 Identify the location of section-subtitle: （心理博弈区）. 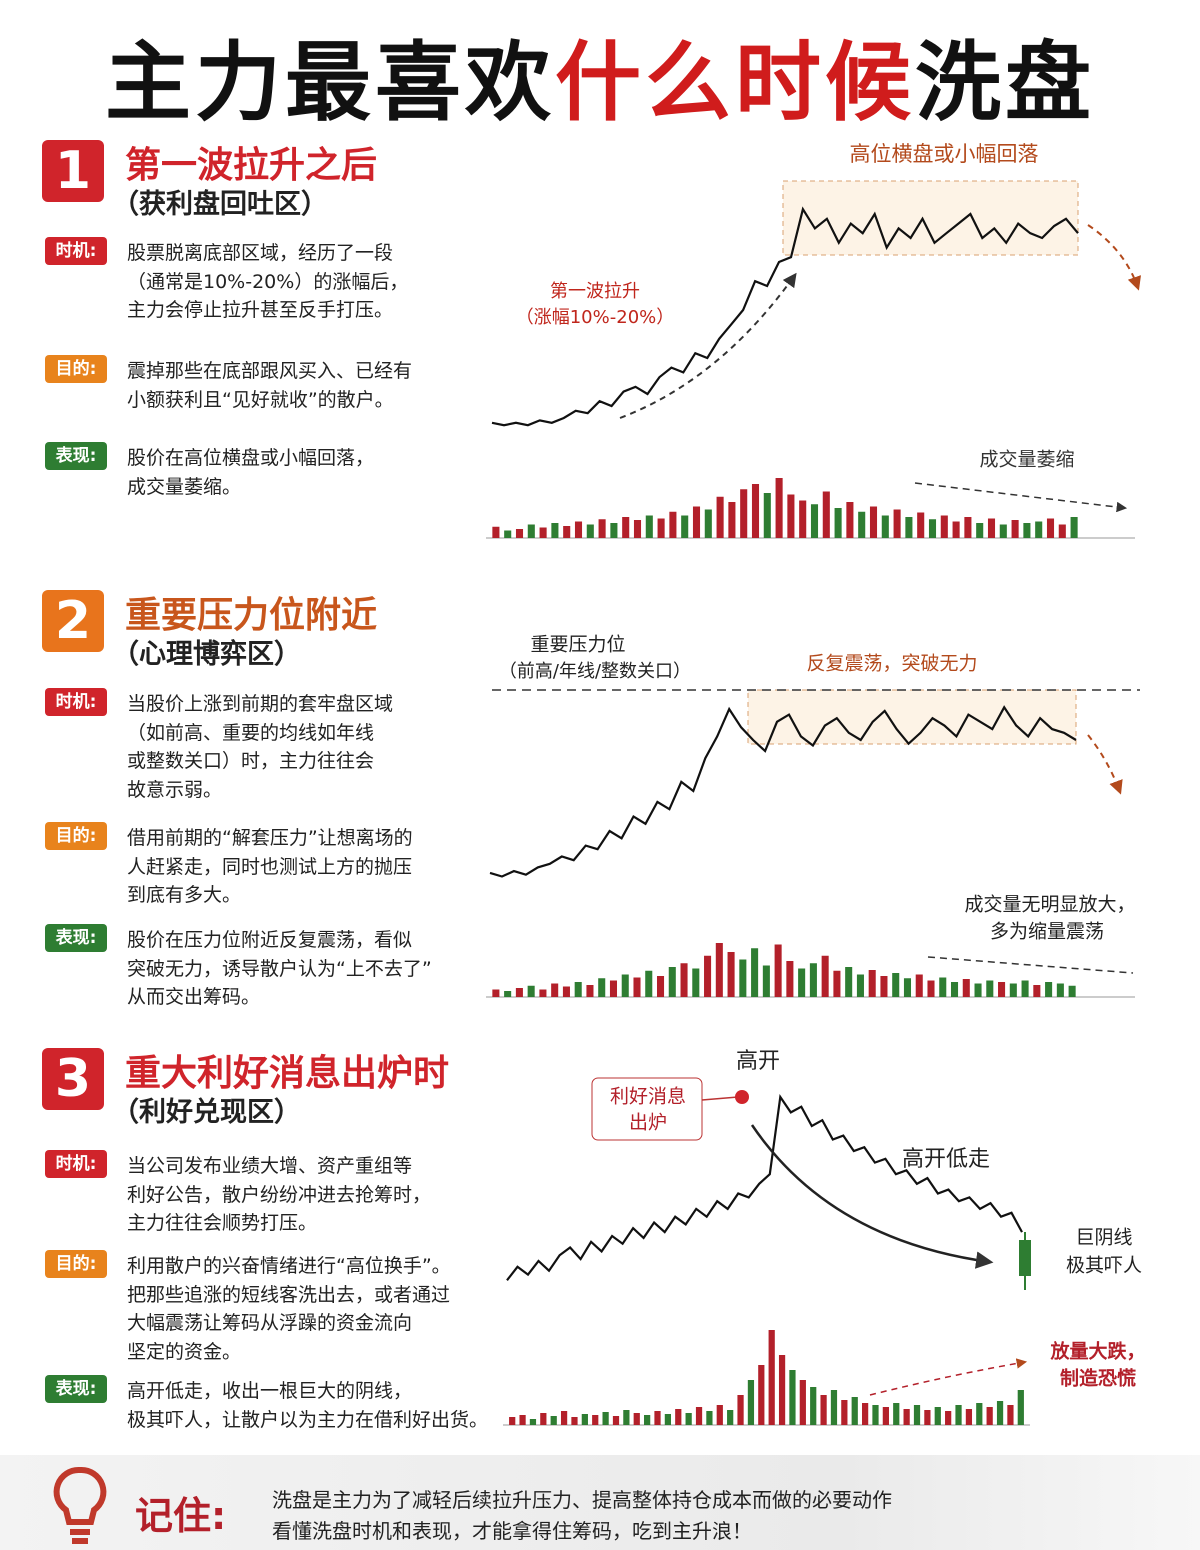
(206, 654).